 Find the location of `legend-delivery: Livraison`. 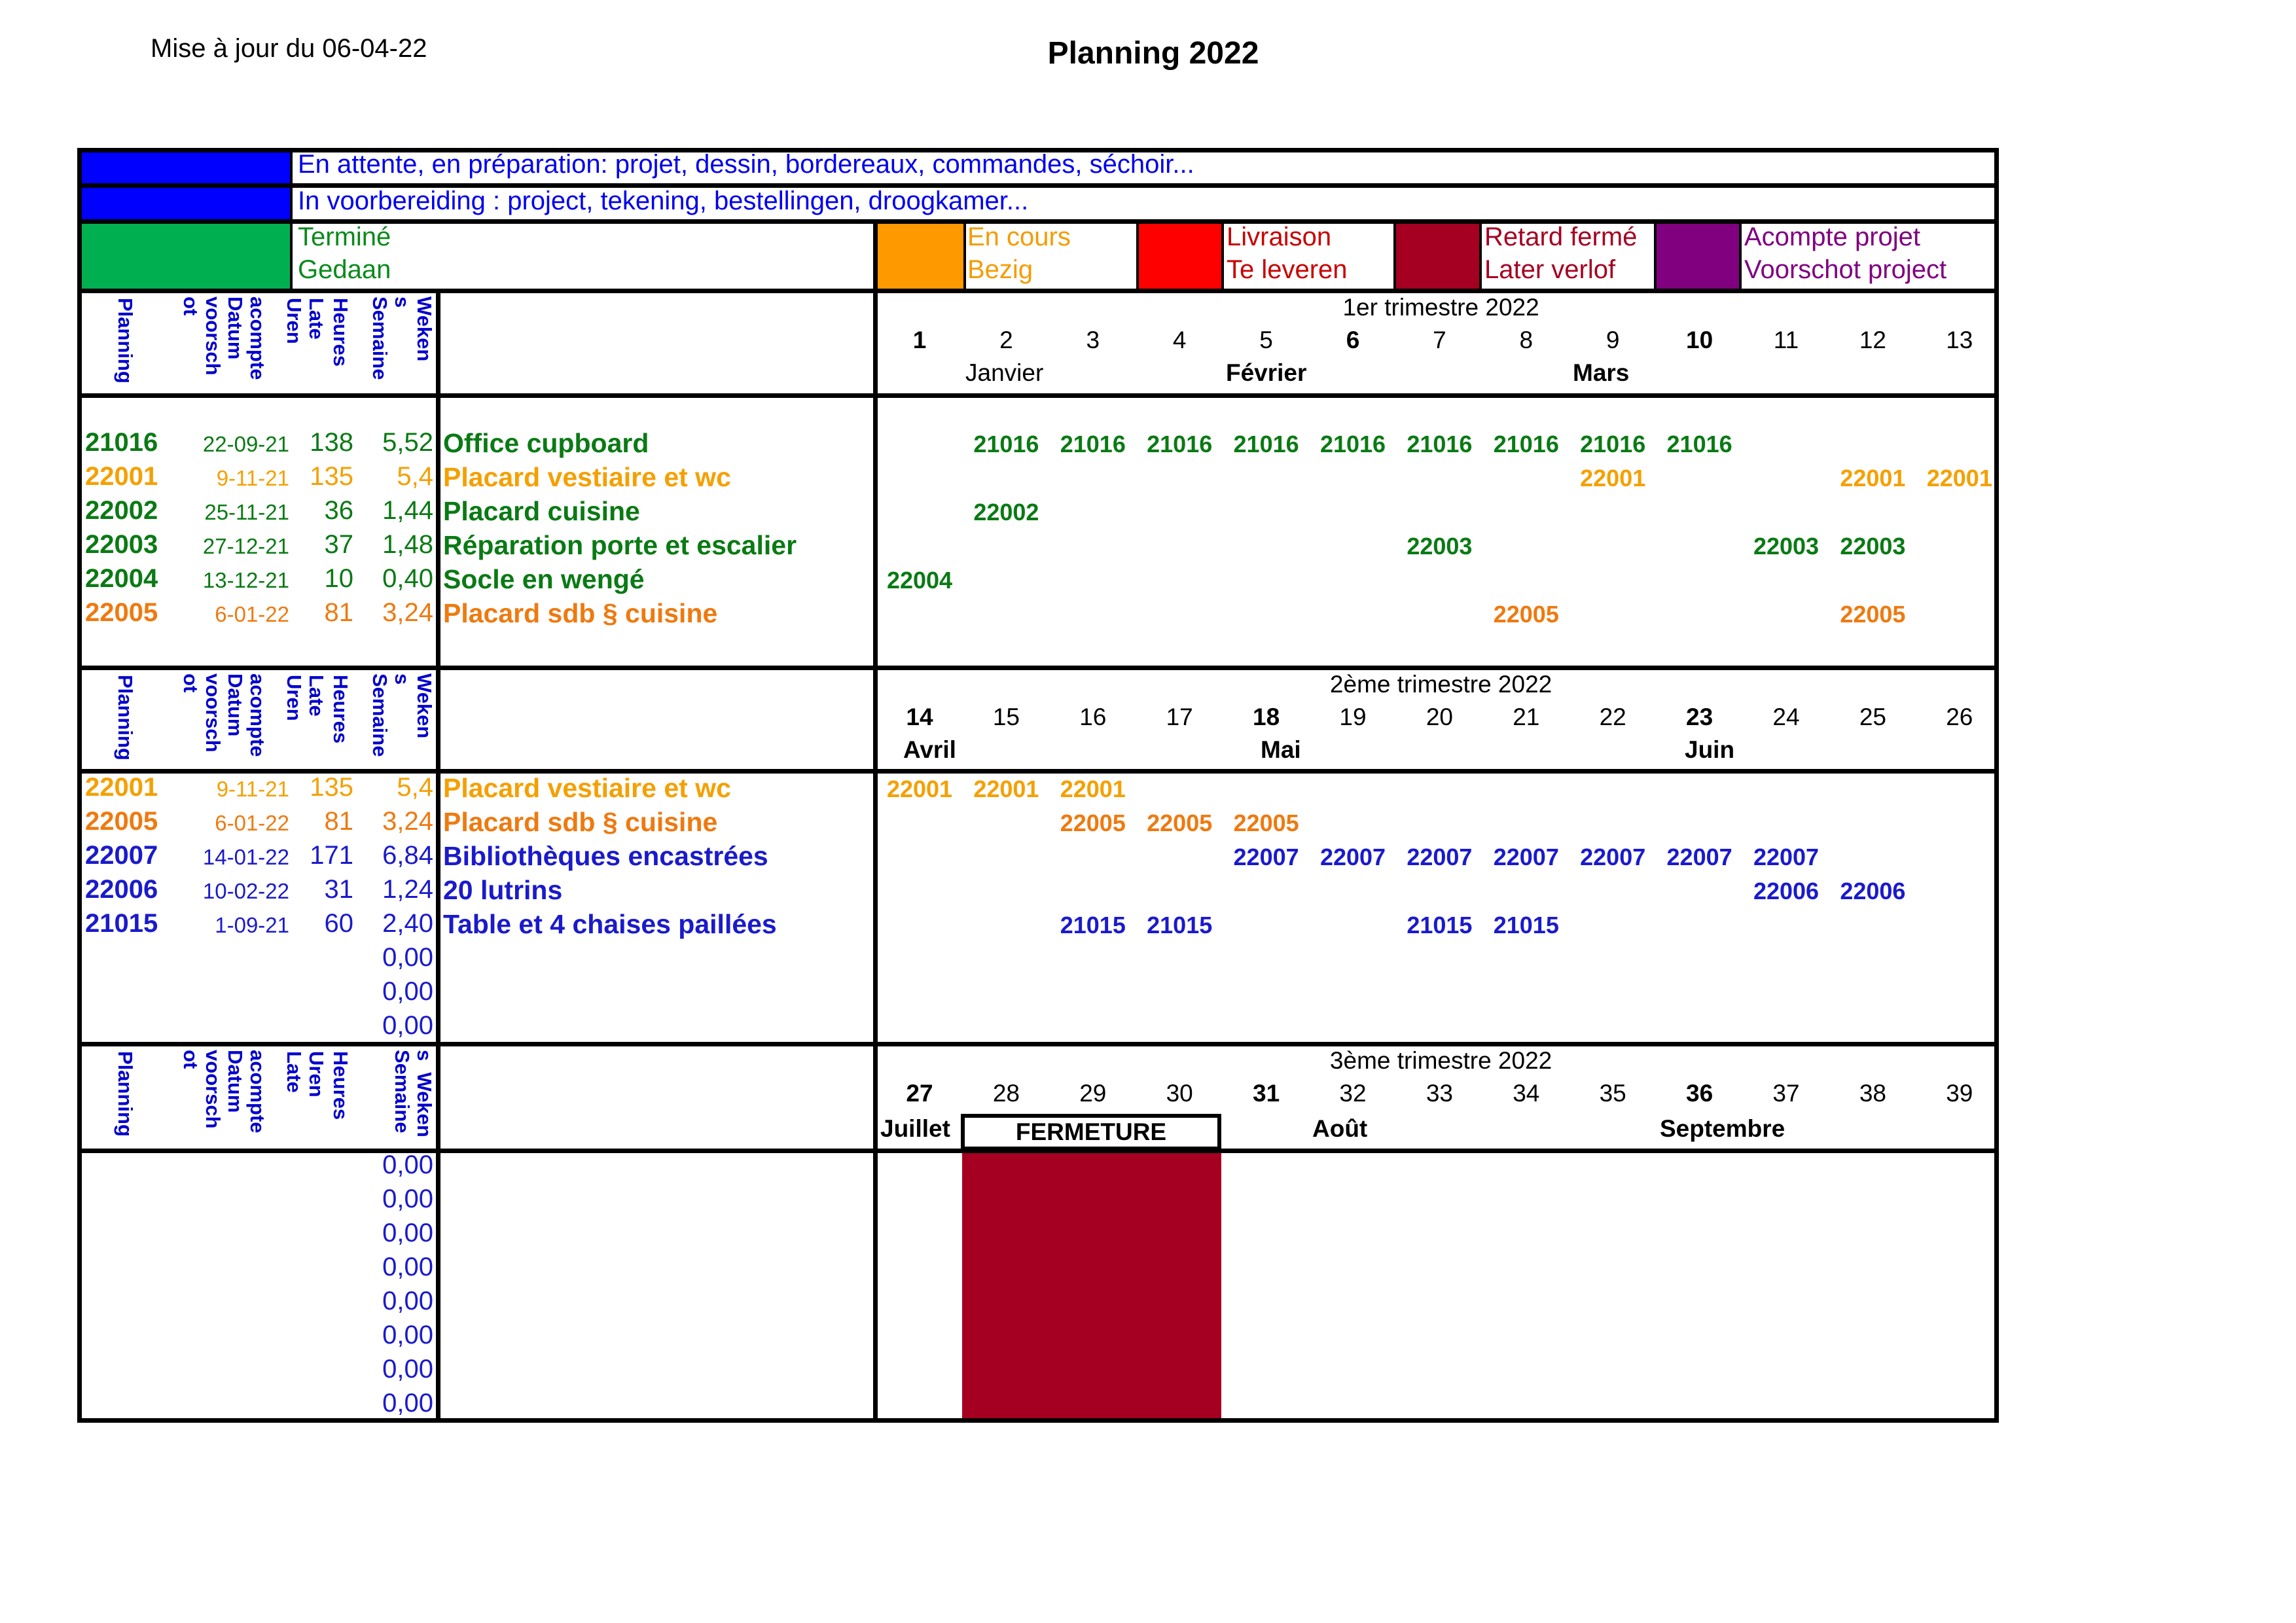

legend-delivery: Livraison is located at coordinates (1279, 237).